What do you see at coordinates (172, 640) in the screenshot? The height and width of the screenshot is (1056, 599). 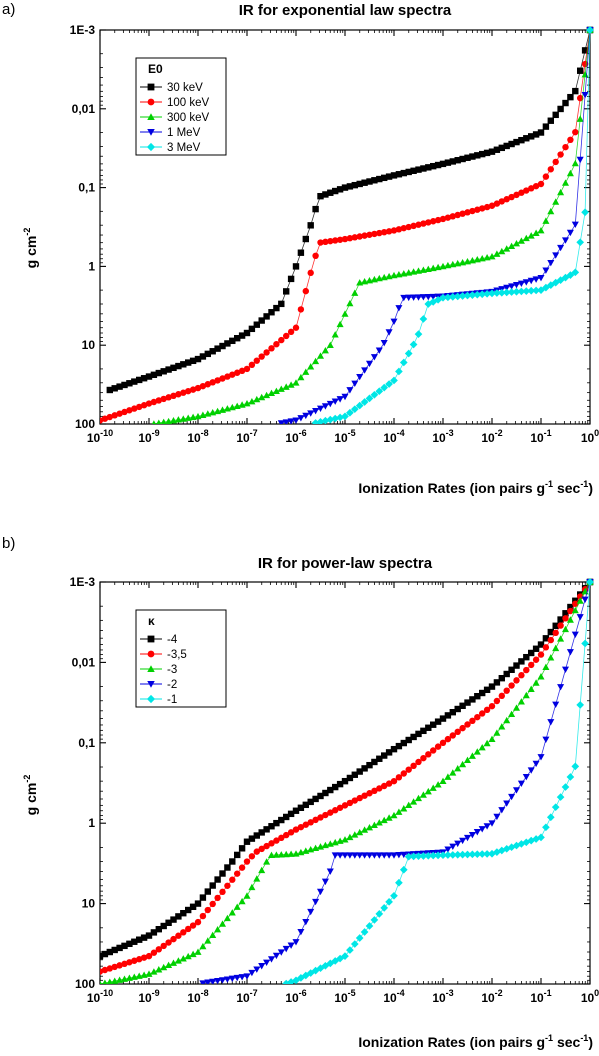 I see `legend-label: -4` at bounding box center [172, 640].